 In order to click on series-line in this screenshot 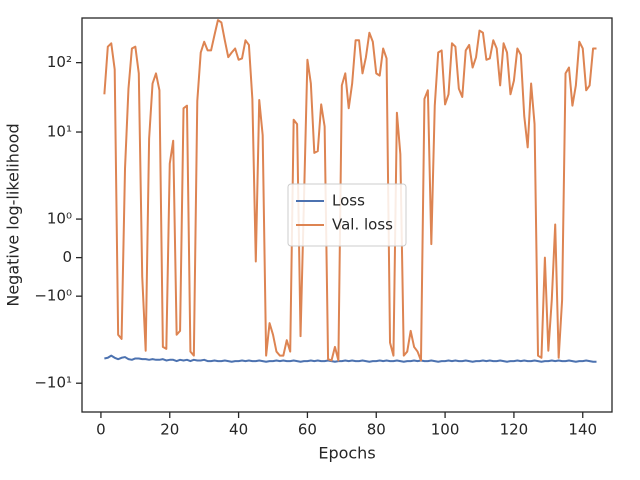, I will do `click(350, 358)`.